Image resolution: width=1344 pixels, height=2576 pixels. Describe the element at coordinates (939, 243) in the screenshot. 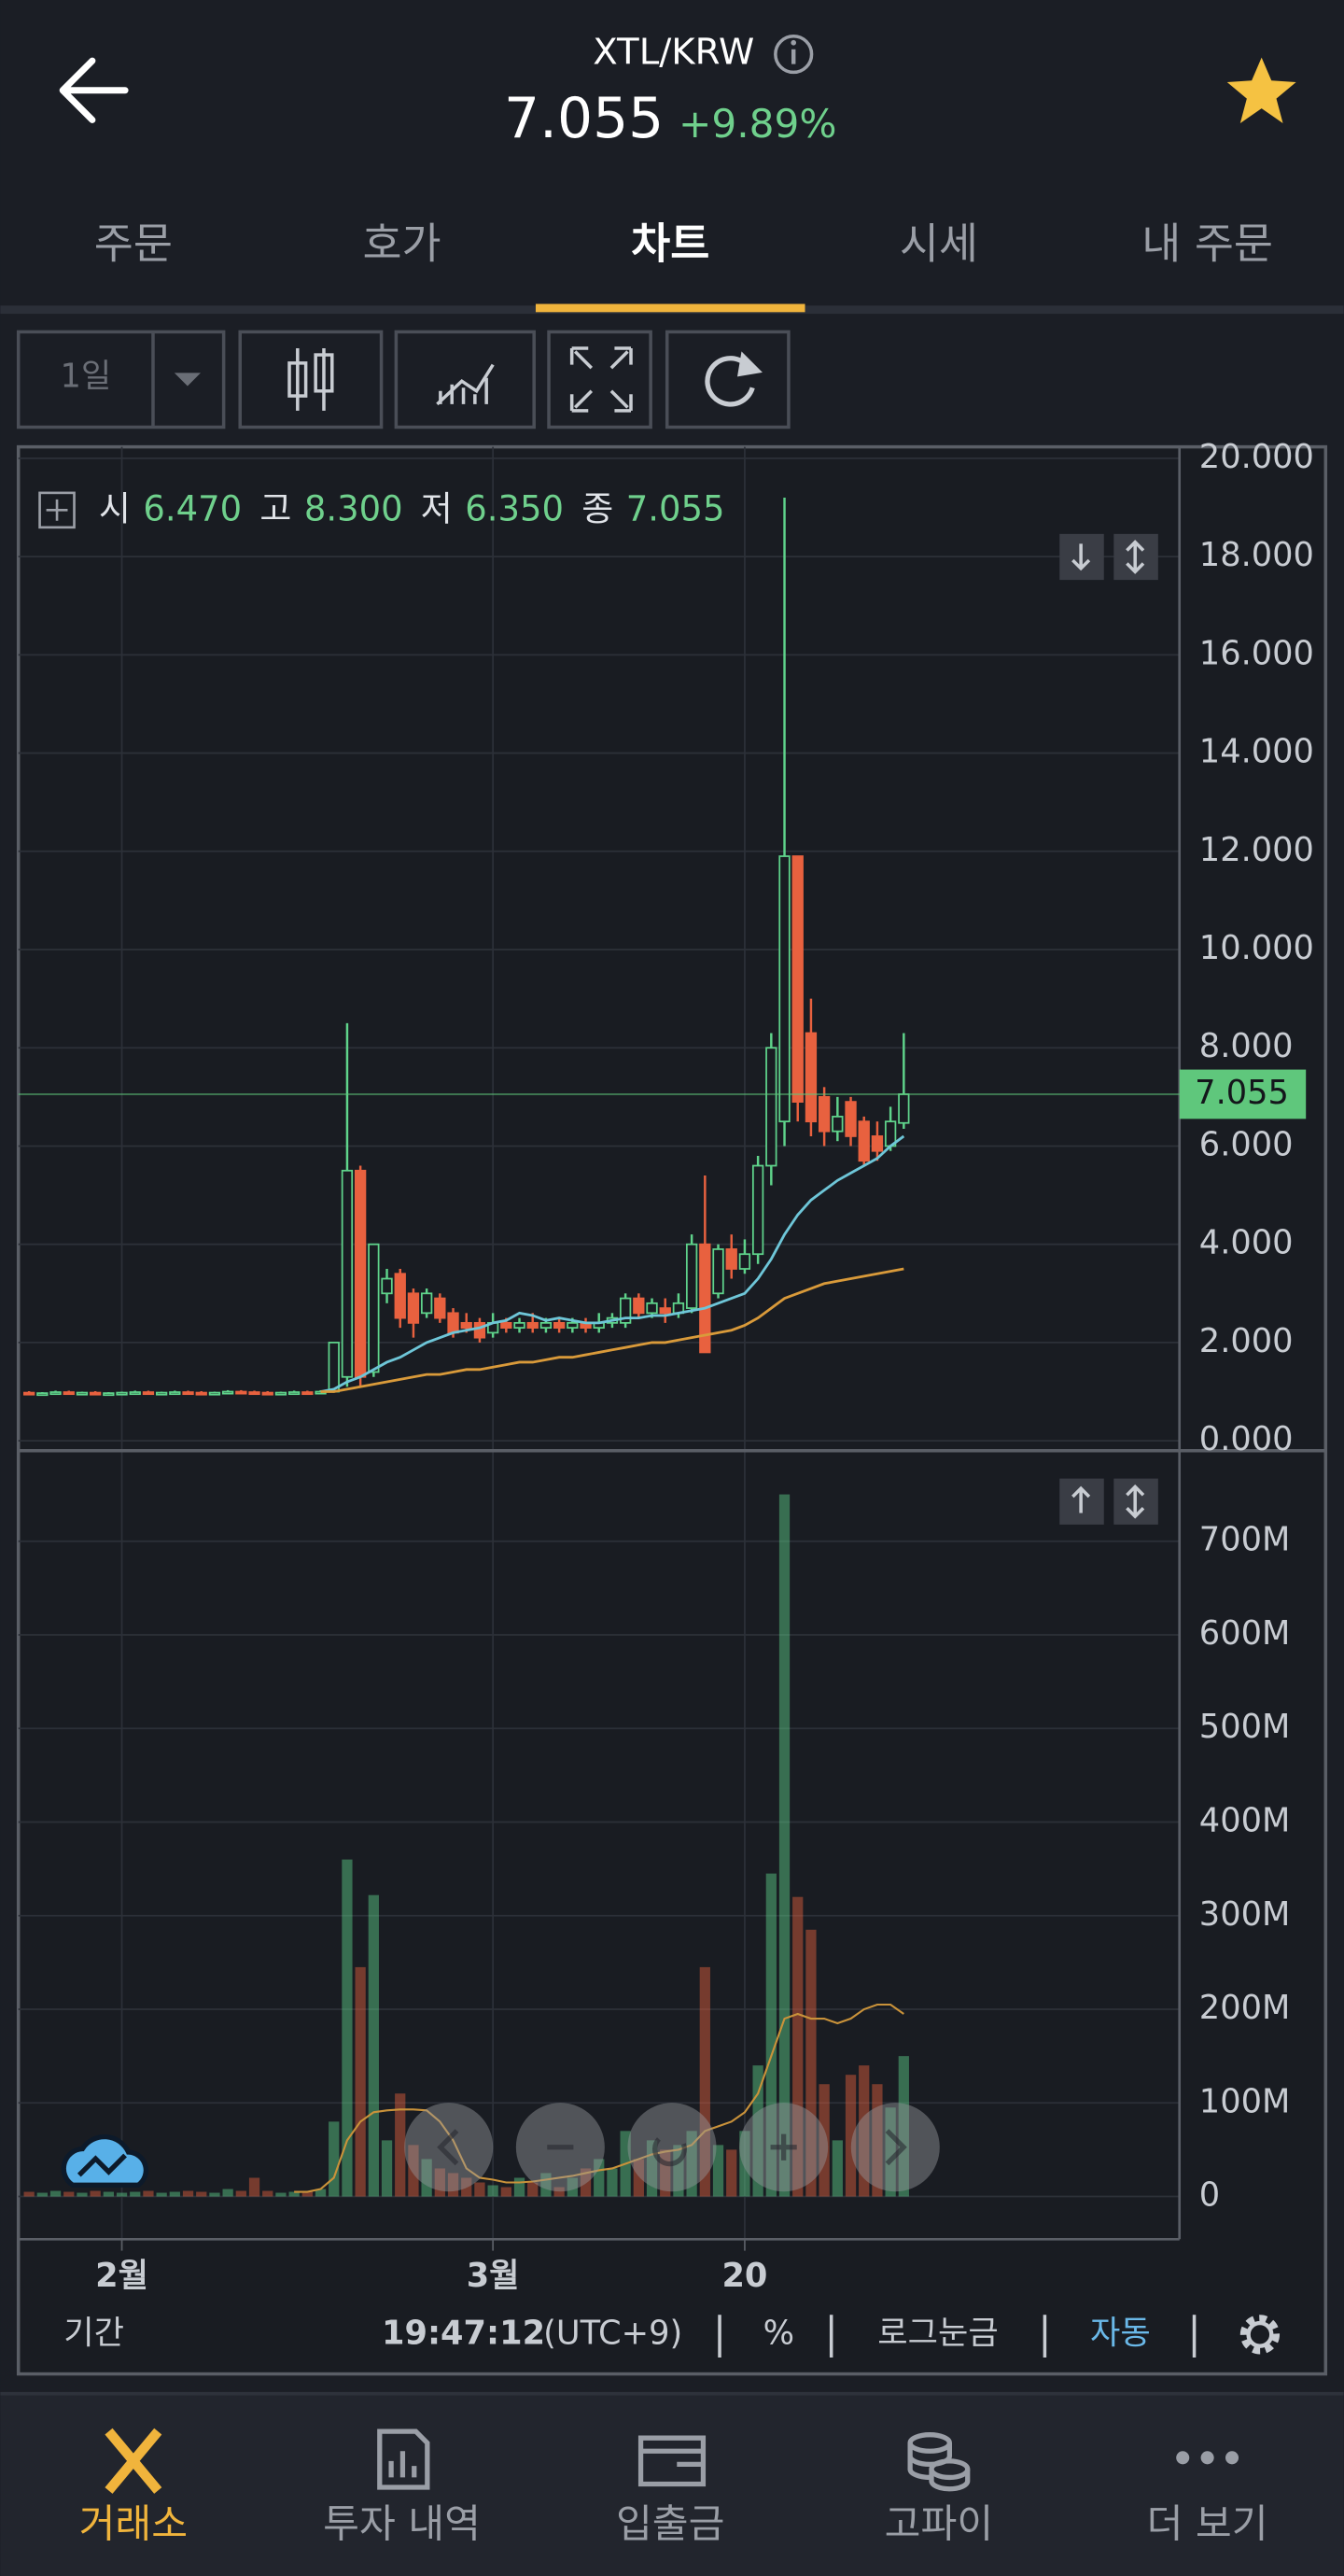

I see `tab: 시세` at that location.